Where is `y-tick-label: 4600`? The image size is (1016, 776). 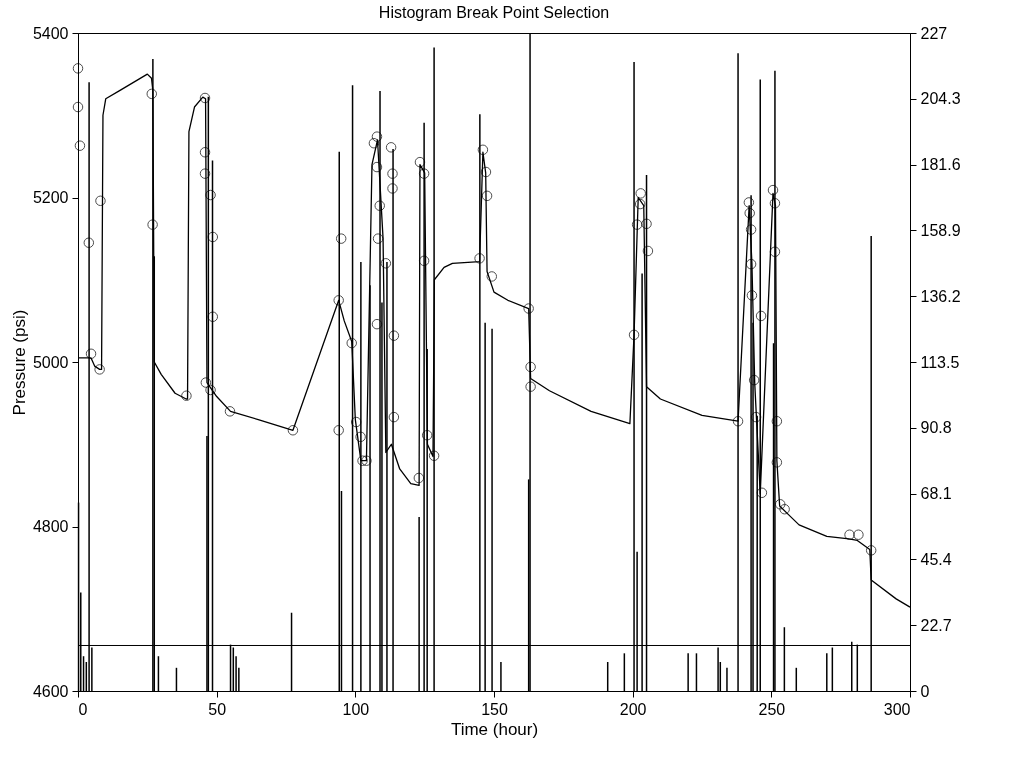 y-tick-label: 4600 is located at coordinates (50, 691).